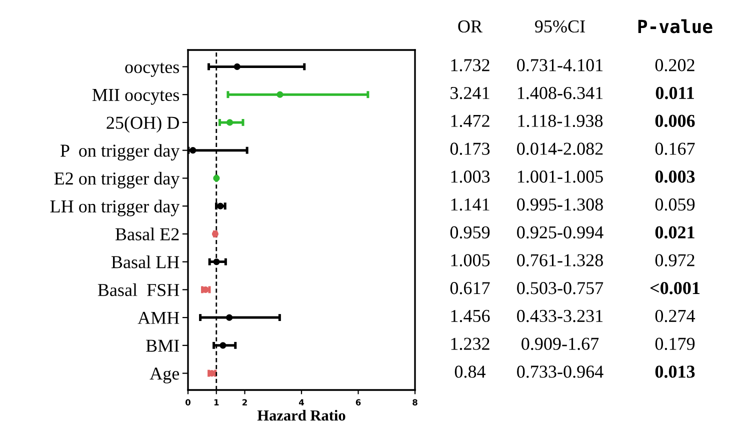 The width and height of the screenshot is (750, 440). What do you see at coordinates (470, 260) in the screenshot?
I see `data-label: 1.005` at bounding box center [470, 260].